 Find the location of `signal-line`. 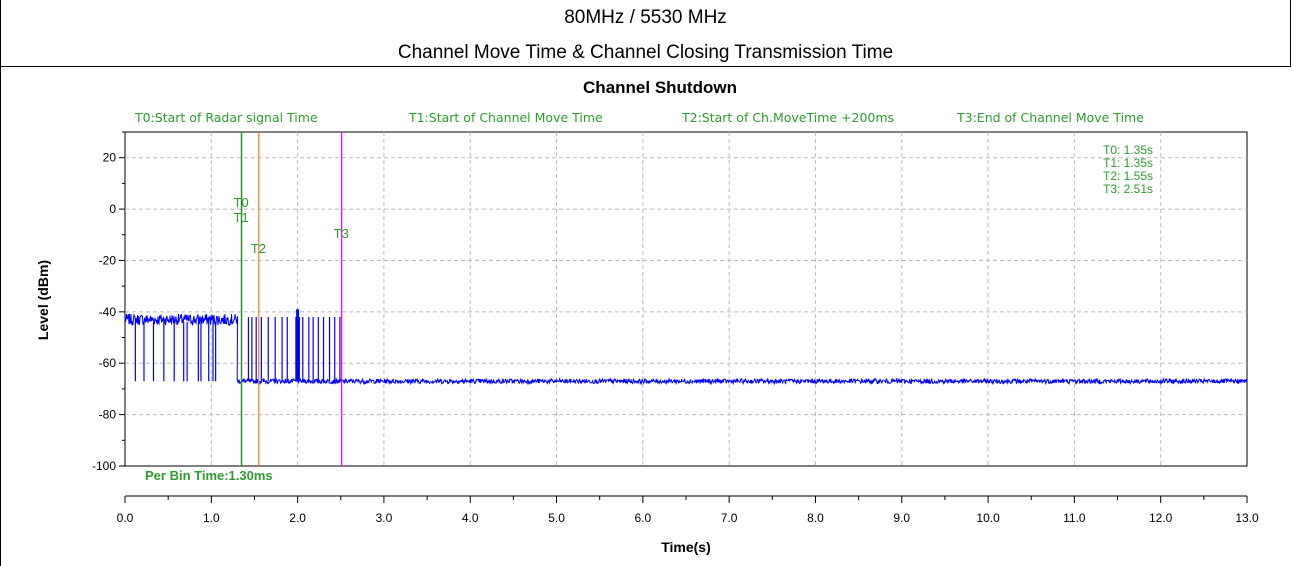

signal-line is located at coordinates (686, 349).